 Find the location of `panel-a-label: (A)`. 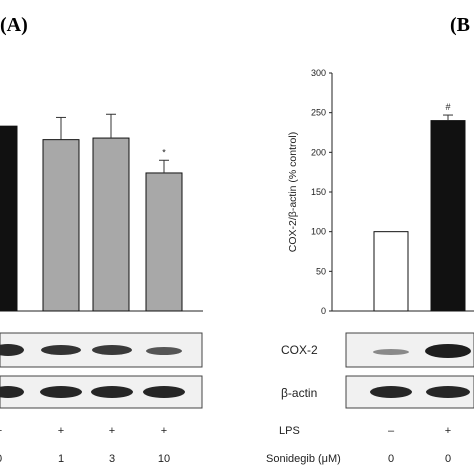

panel-a-label: (A) is located at coordinates (14, 25).